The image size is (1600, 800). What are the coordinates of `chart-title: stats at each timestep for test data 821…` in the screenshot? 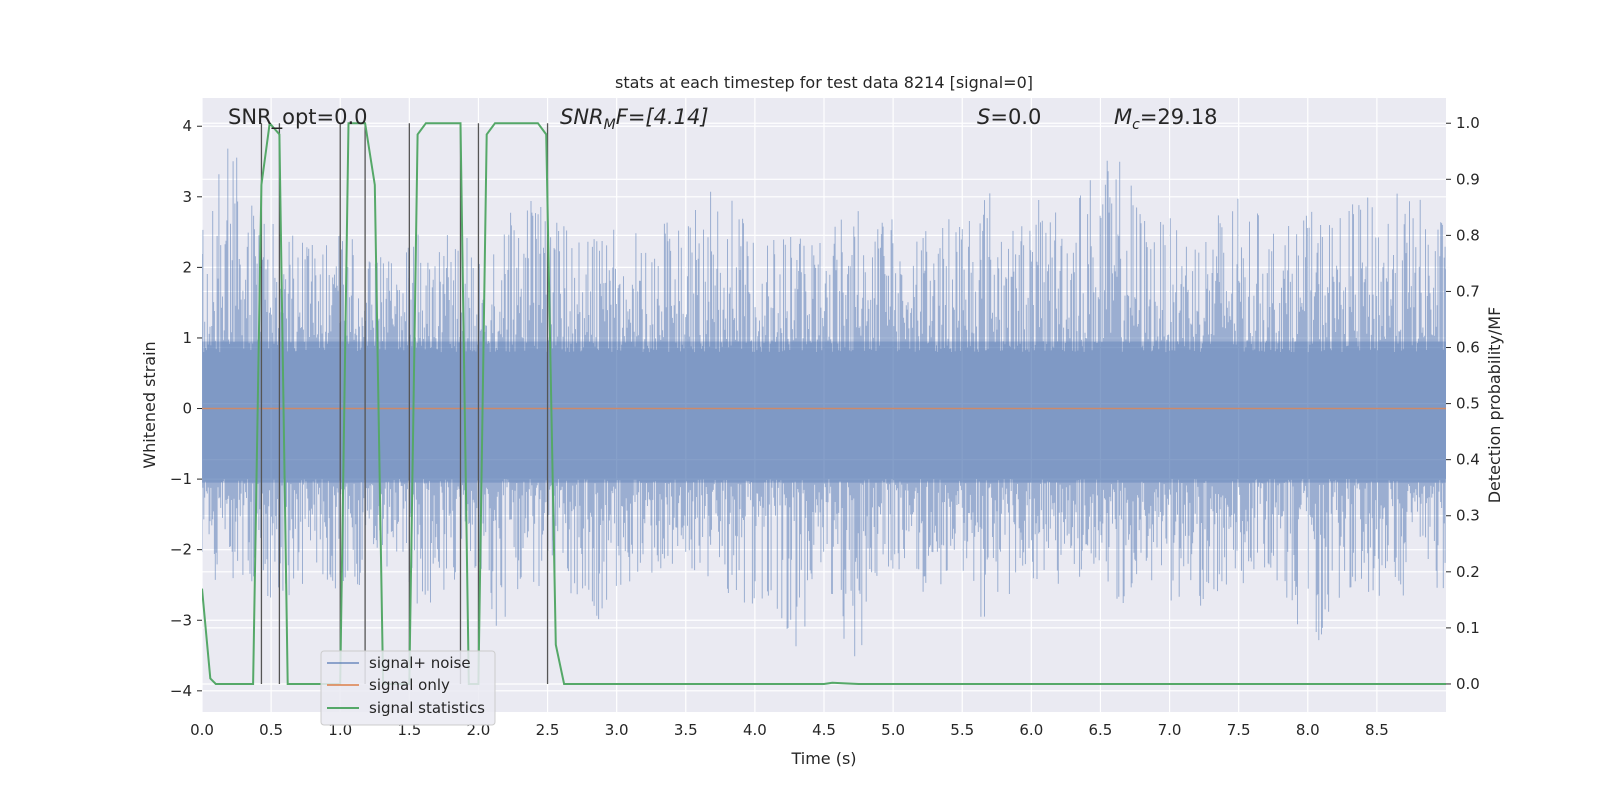 It's located at (824, 82).